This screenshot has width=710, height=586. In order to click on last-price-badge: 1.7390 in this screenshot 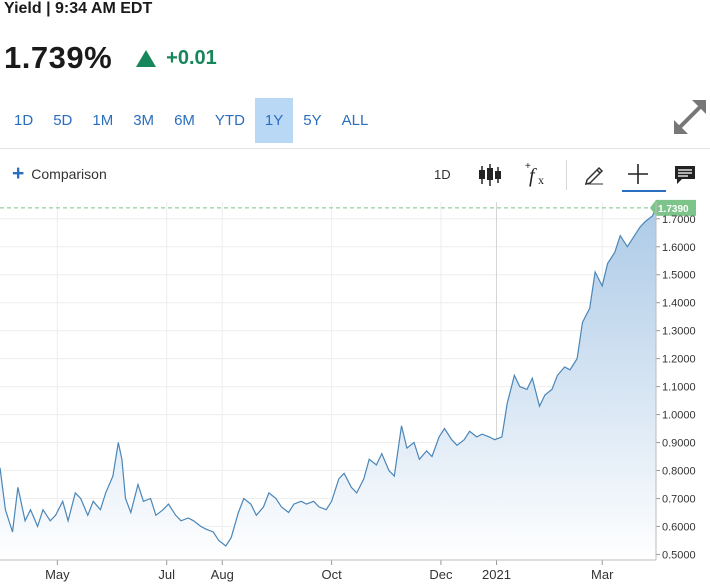, I will do `click(673, 207)`.